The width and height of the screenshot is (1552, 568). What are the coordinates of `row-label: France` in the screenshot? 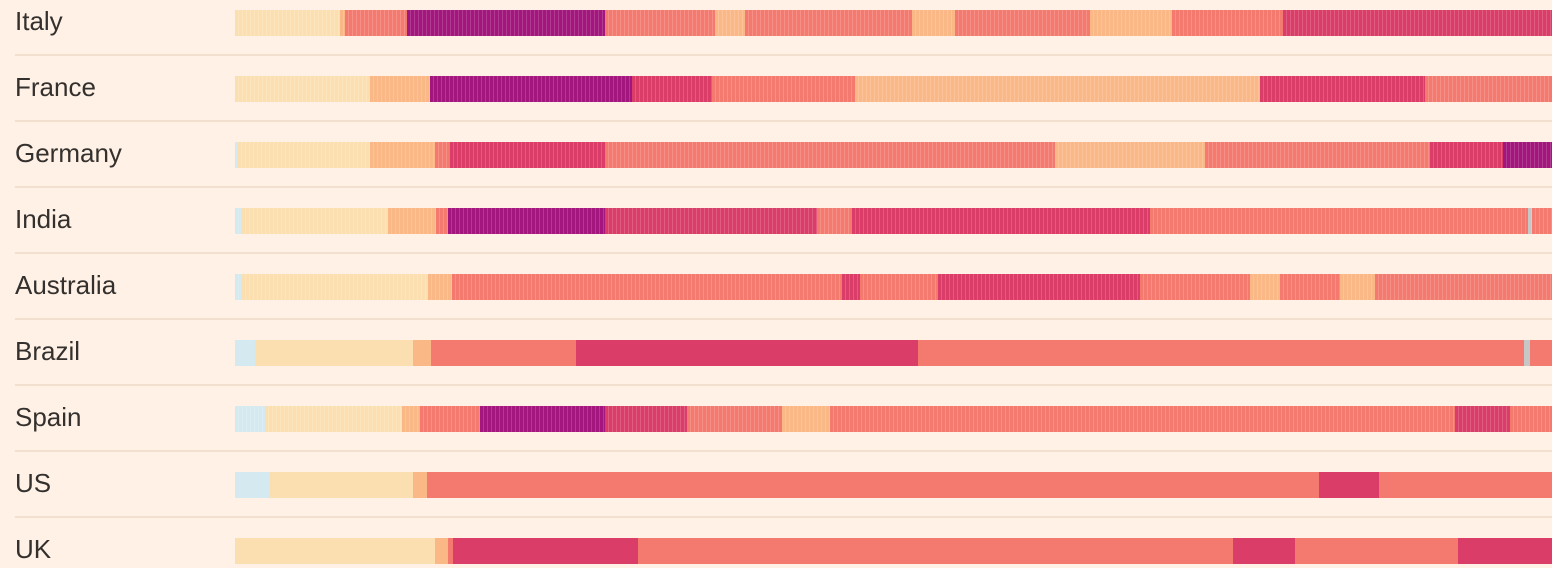 It's located at (55, 87).